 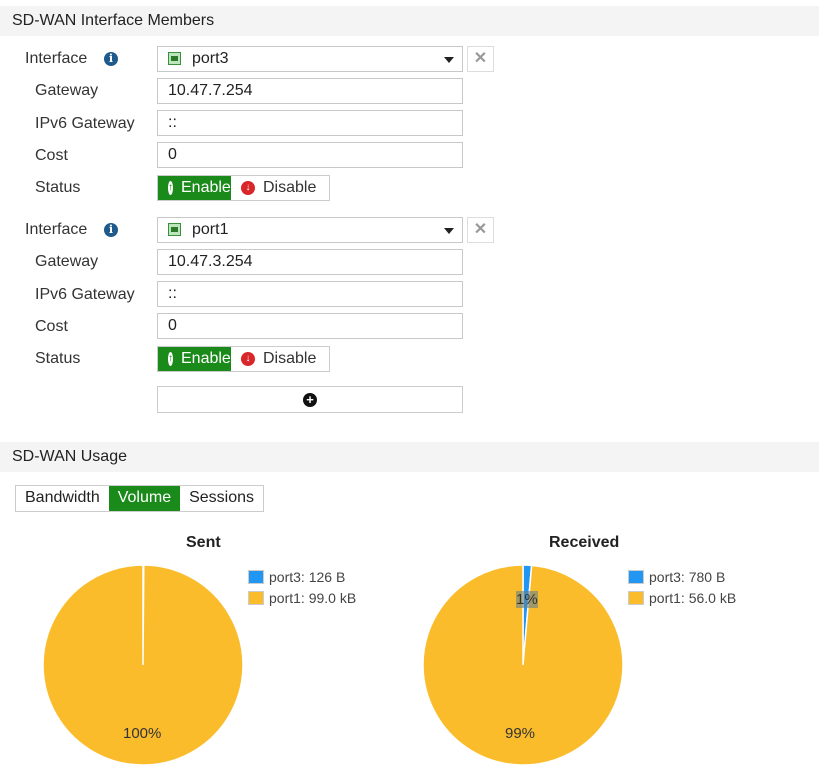 I want to click on data-label-received-port3: 1%, so click(x=527, y=599).